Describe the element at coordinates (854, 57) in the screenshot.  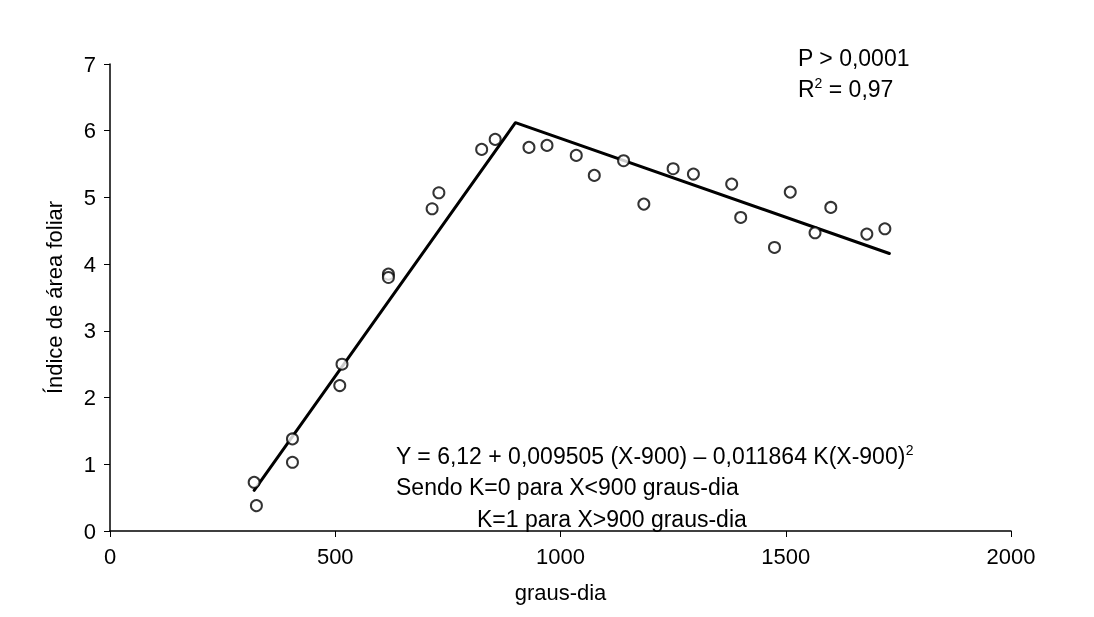
I see `annotation: P > 0,0001` at that location.